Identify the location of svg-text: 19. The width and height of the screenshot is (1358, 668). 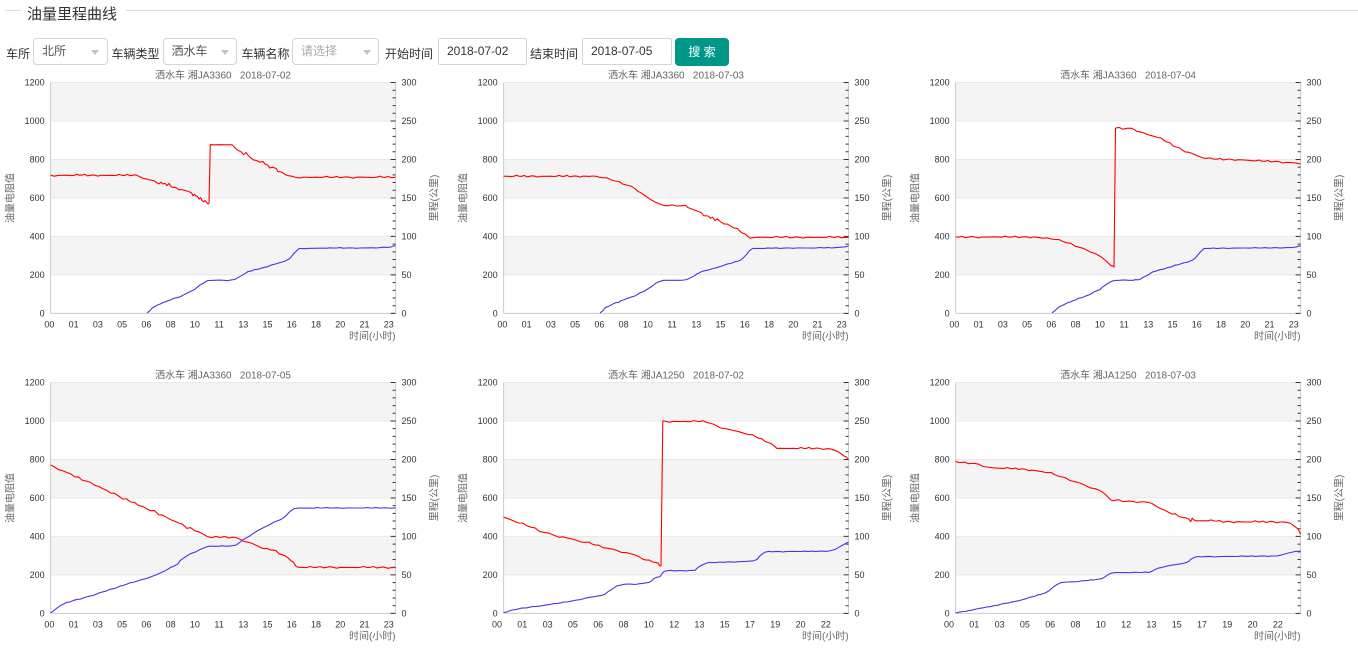
(775, 624).